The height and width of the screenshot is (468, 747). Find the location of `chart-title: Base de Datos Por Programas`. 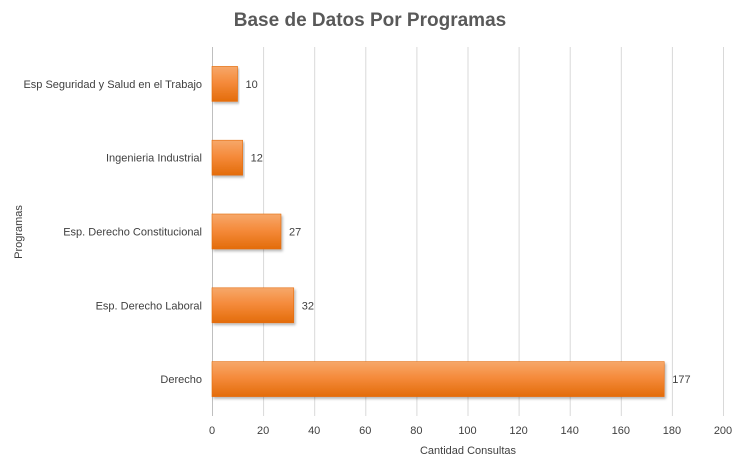

chart-title: Base de Datos Por Programas is located at coordinates (370, 20).